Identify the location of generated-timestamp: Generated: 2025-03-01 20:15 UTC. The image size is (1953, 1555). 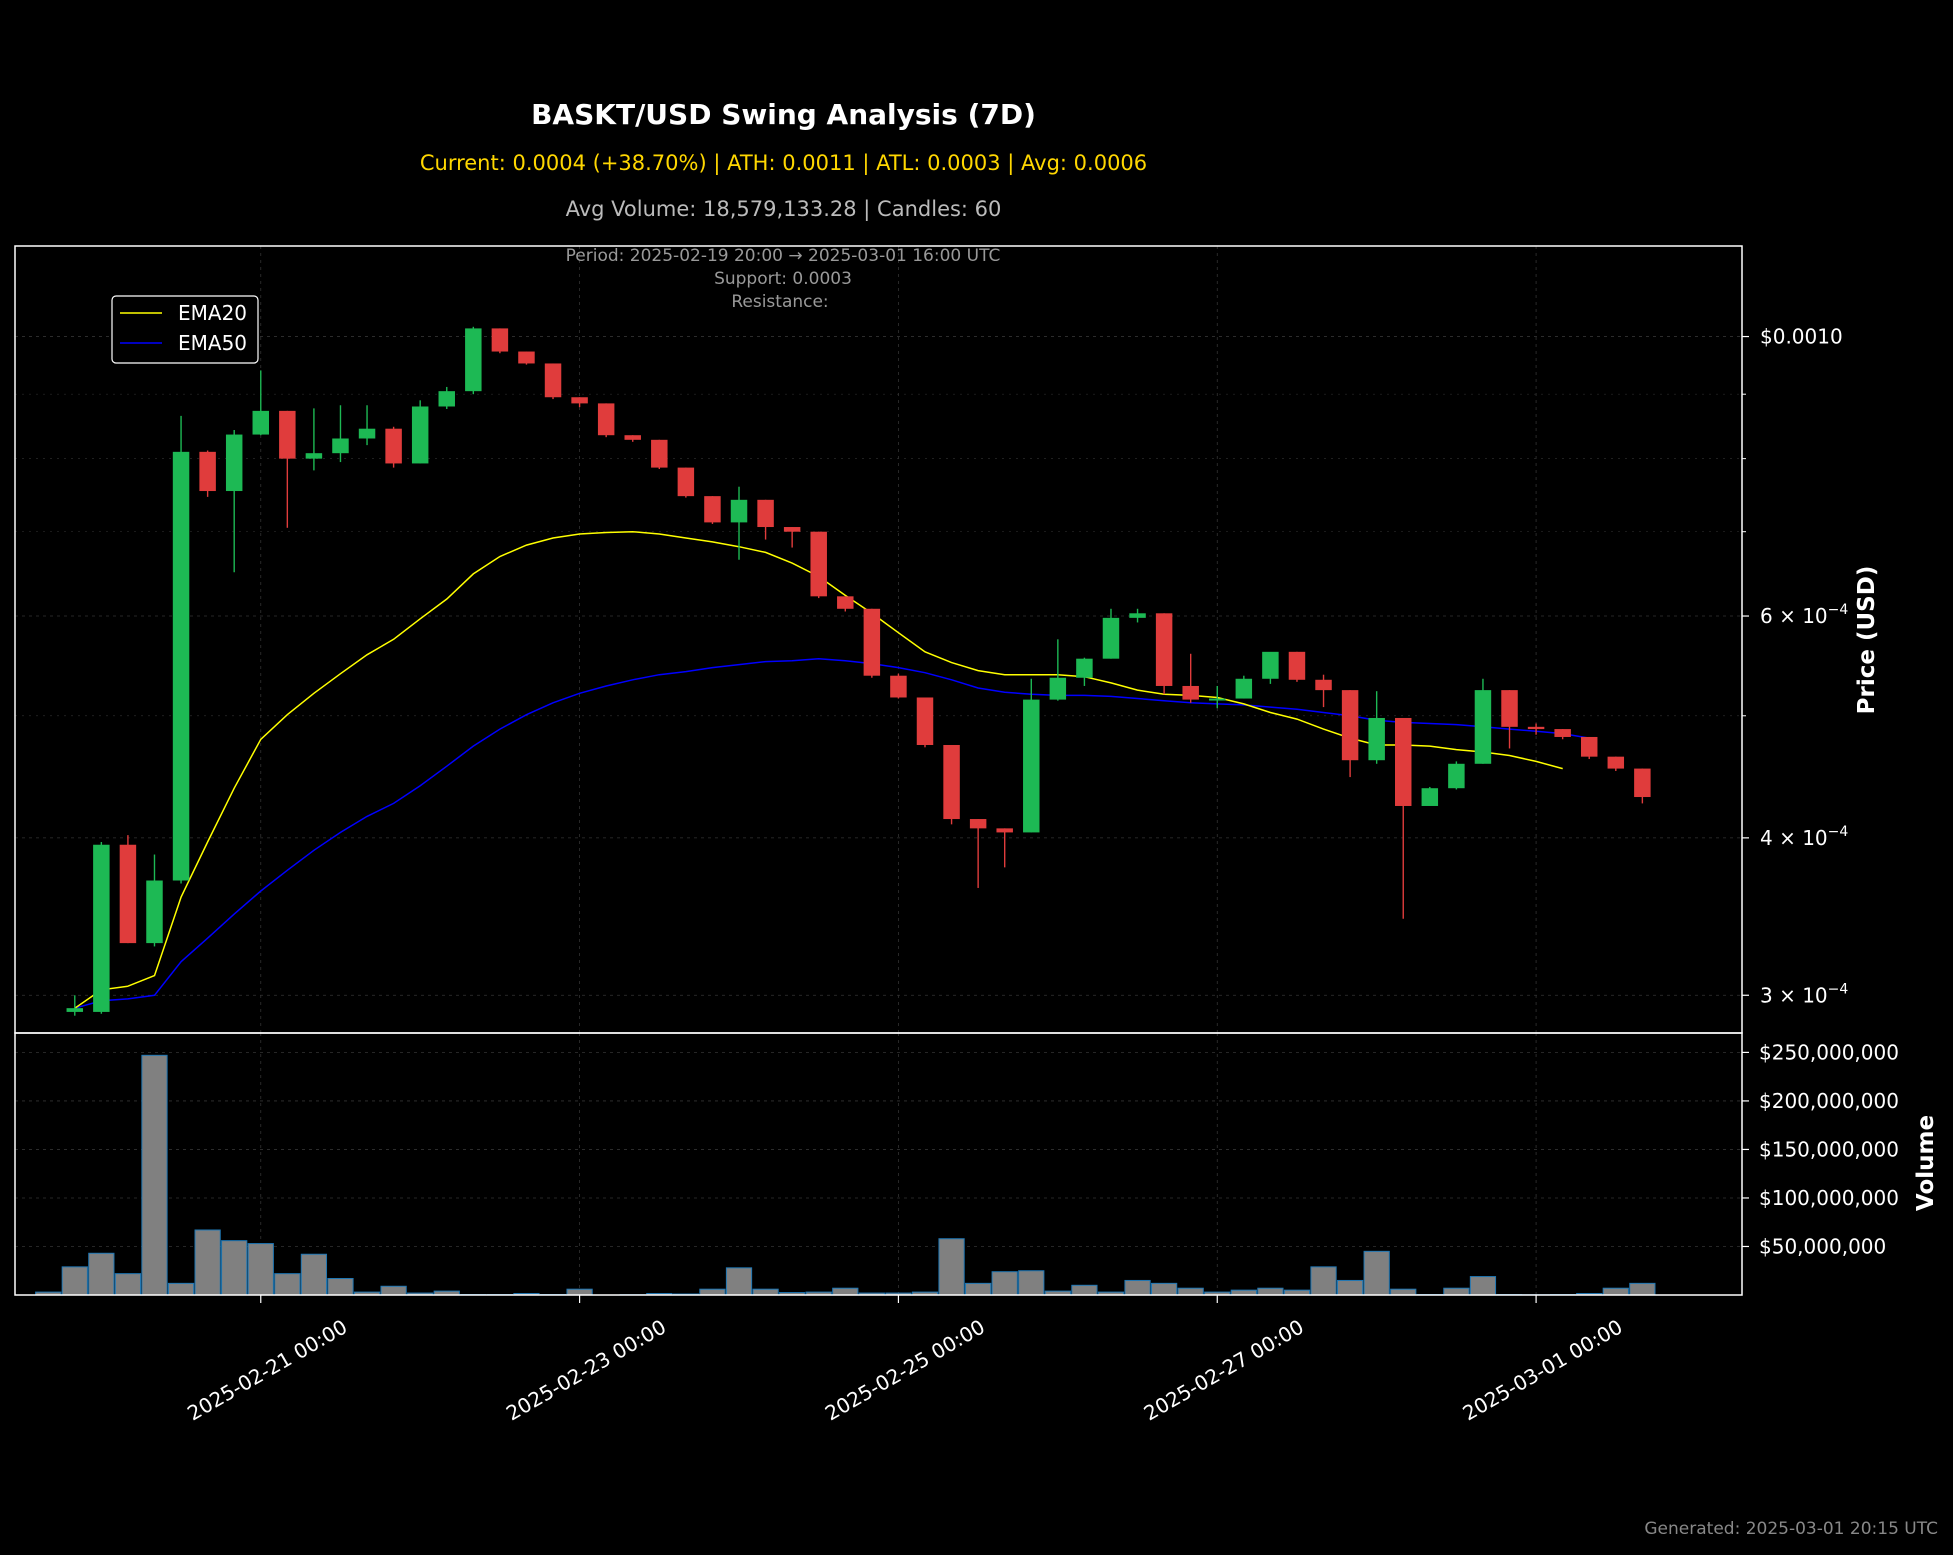
(1791, 1529).